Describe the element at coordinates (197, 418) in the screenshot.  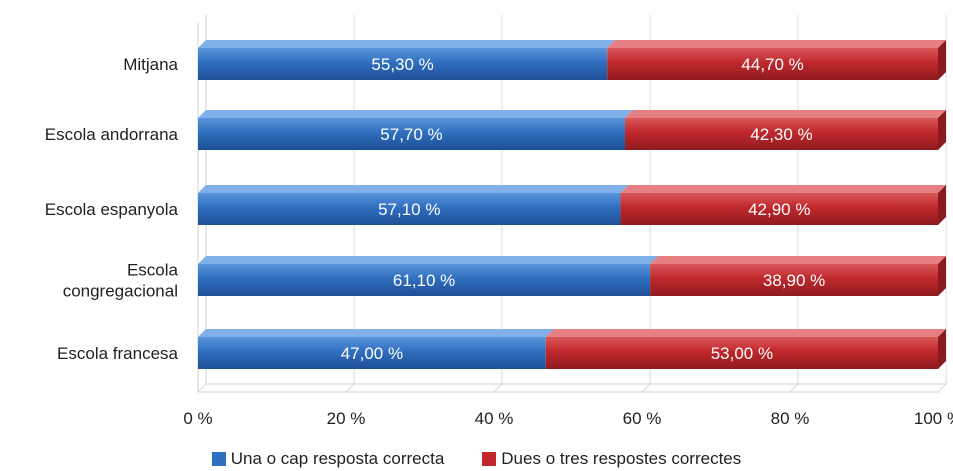
I see `x-tick-label: 0 %` at that location.